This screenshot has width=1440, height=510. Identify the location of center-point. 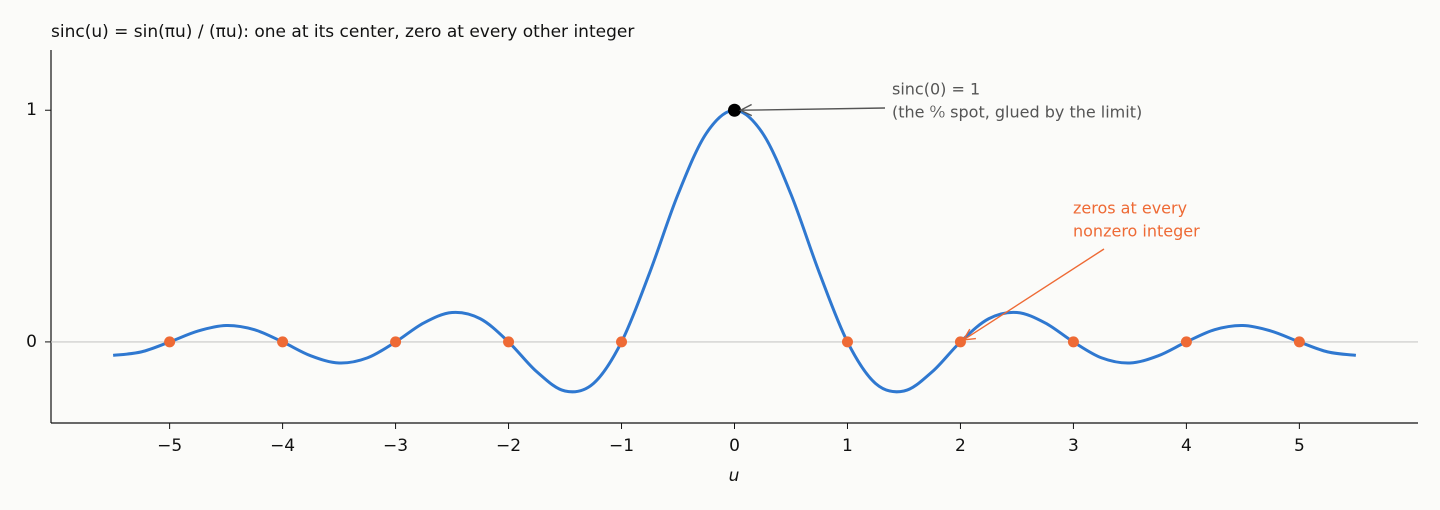
(734, 110).